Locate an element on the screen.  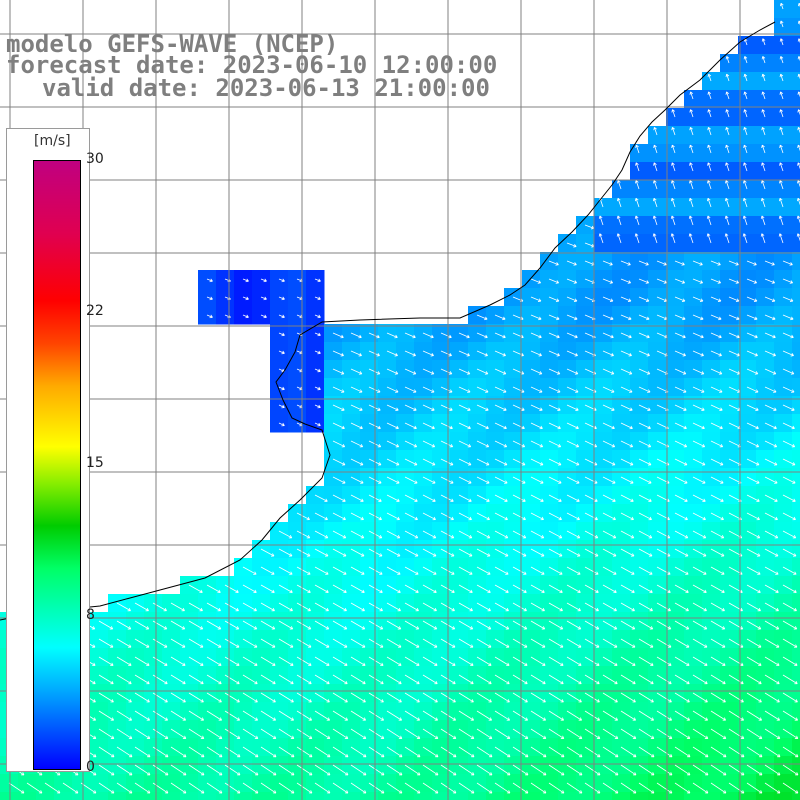
colorbar-tick-22: 22 is located at coordinates (95, 311).